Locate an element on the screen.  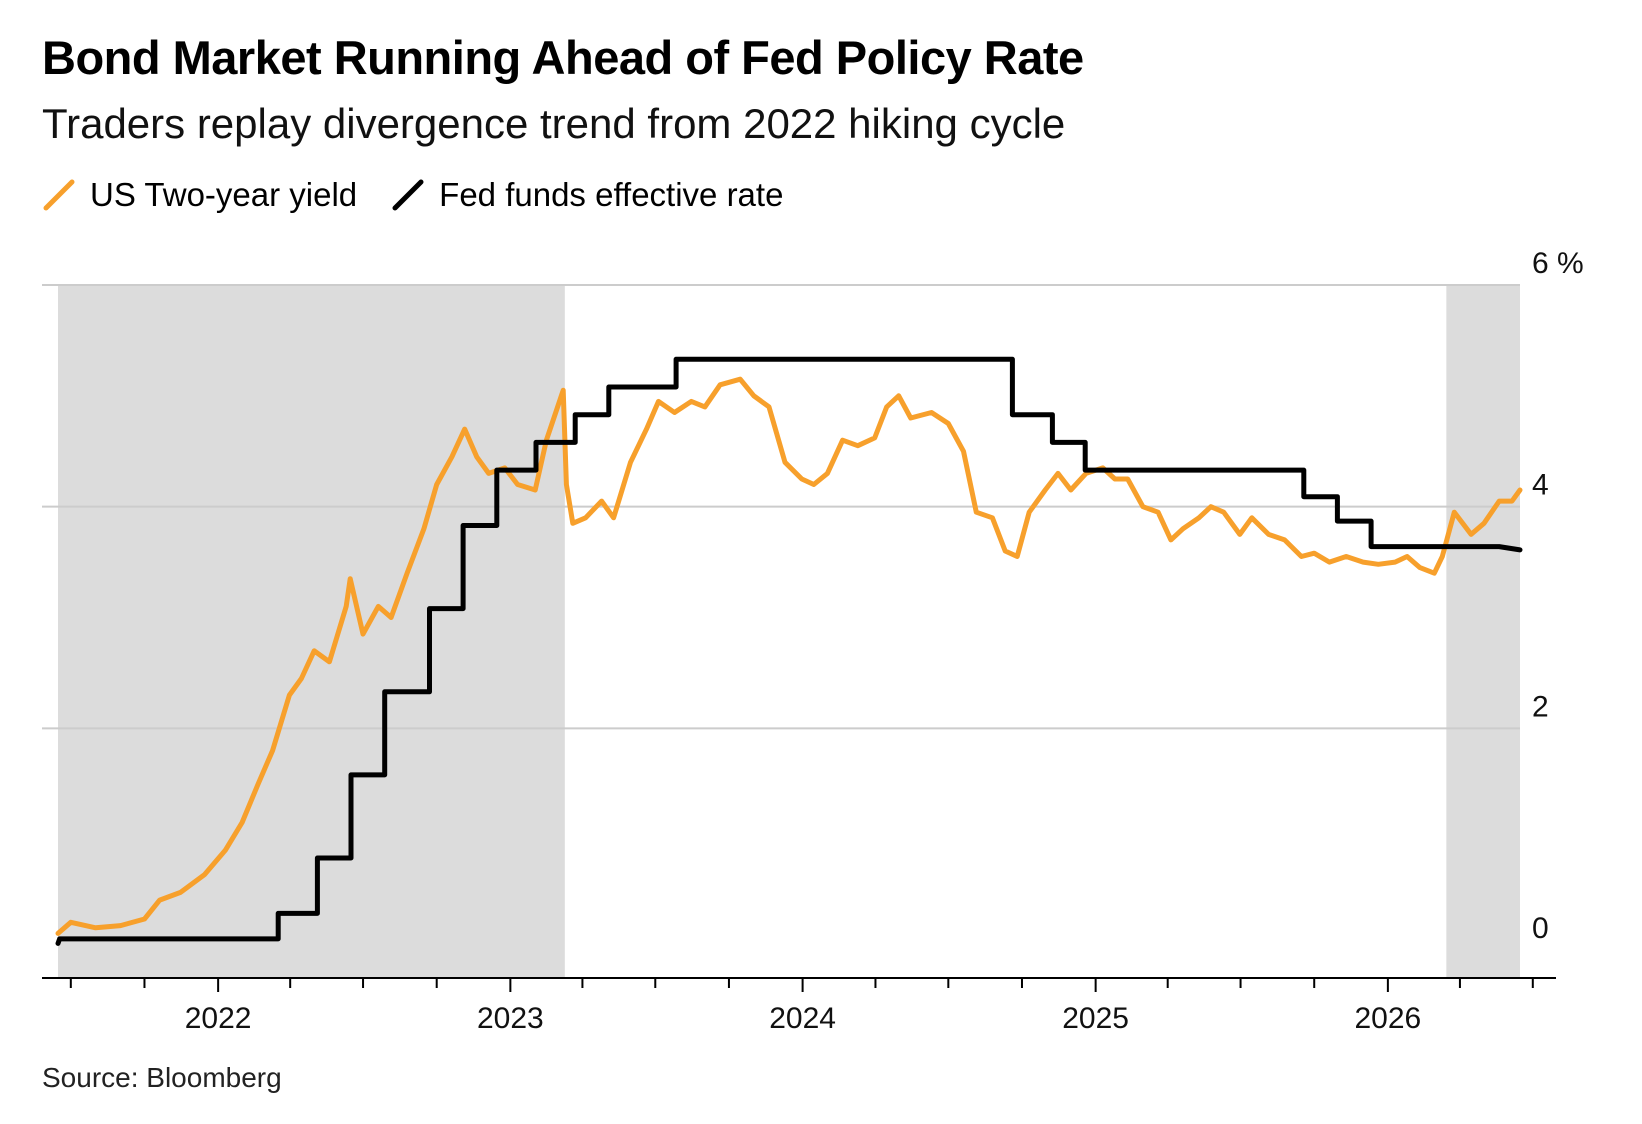
legend-label-two-year: US Two-year yield is located at coordinates (224, 194).